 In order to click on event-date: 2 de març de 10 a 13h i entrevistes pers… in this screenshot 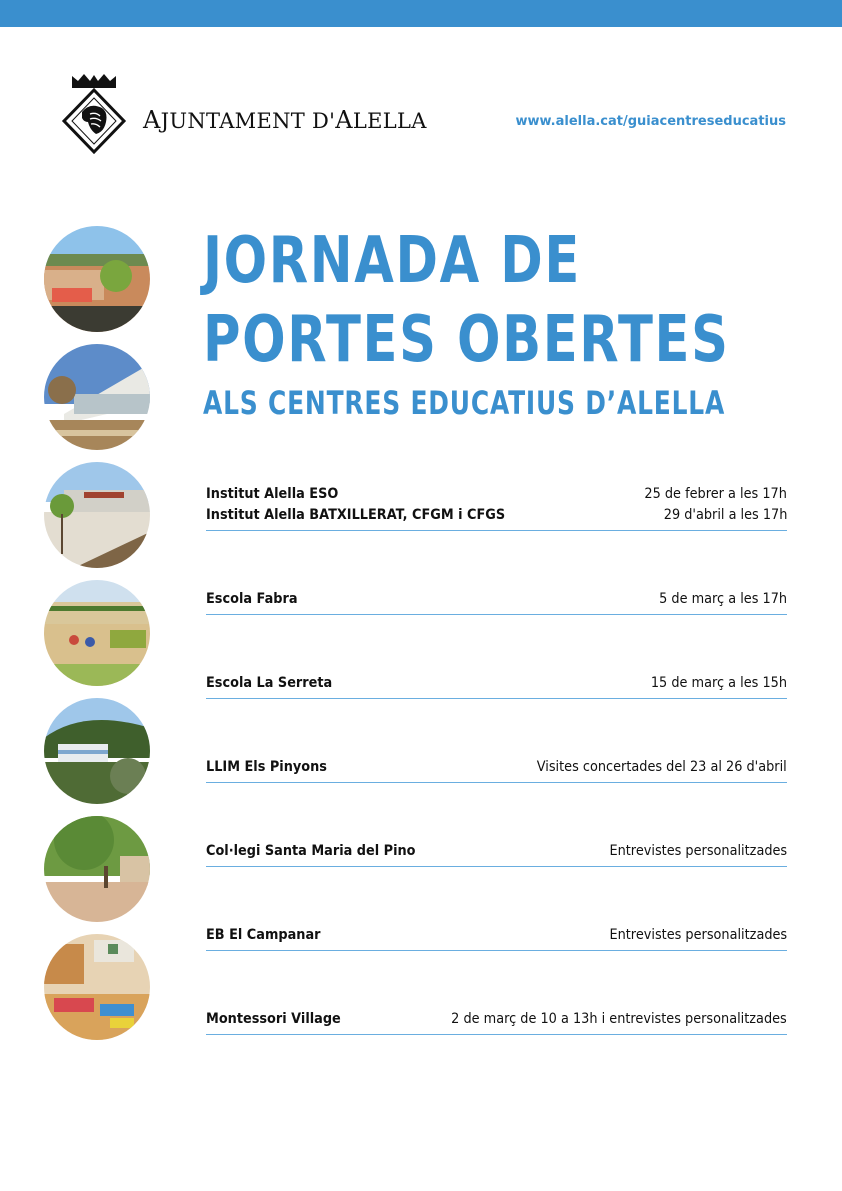, I will do `click(619, 1019)`.